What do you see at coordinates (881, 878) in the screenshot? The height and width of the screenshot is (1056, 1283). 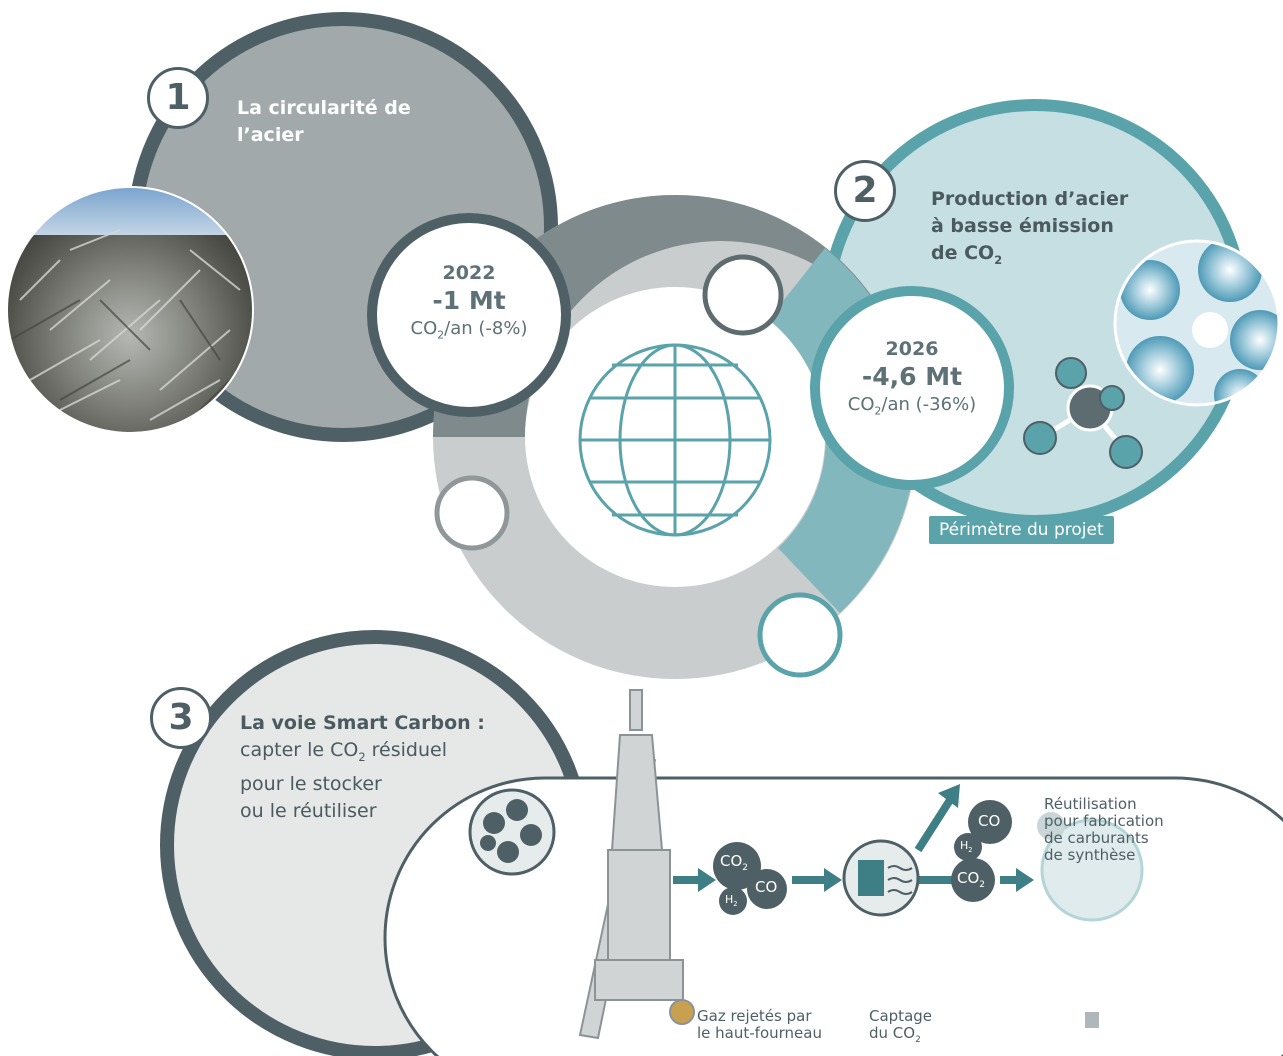 I see `capture-unit-icon` at bounding box center [881, 878].